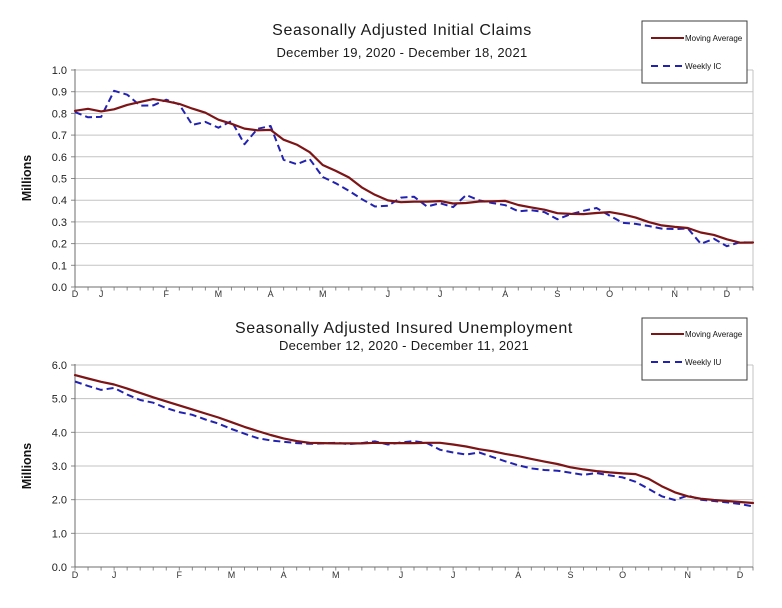 The image size is (782, 608). I want to click on y-tick-label: 0.9, so click(59, 93).